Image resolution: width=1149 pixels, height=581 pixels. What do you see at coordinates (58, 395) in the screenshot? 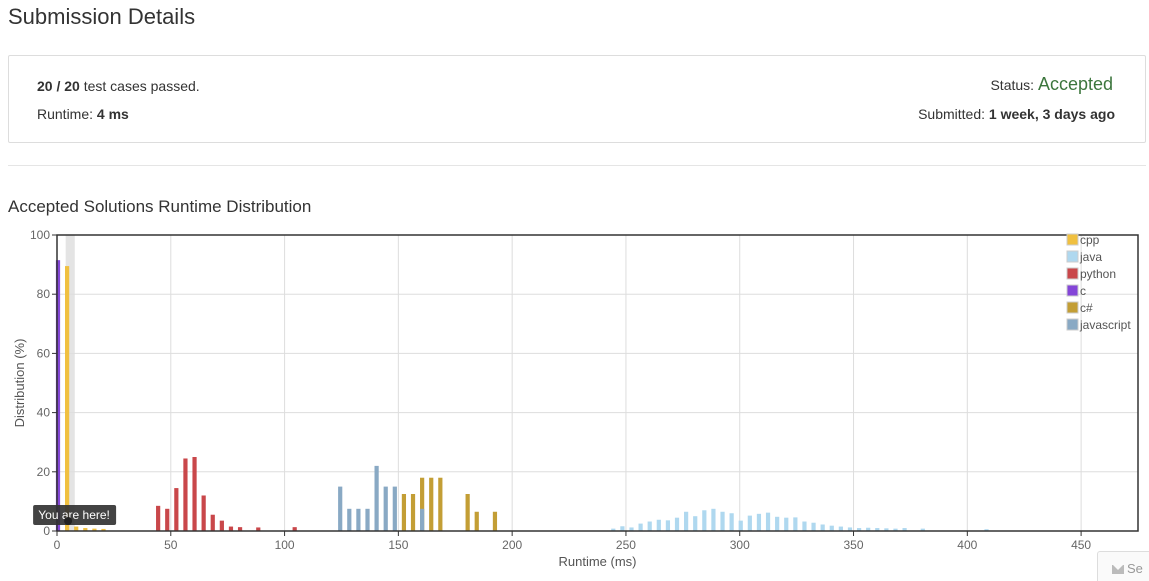
I see `bar-c` at bounding box center [58, 395].